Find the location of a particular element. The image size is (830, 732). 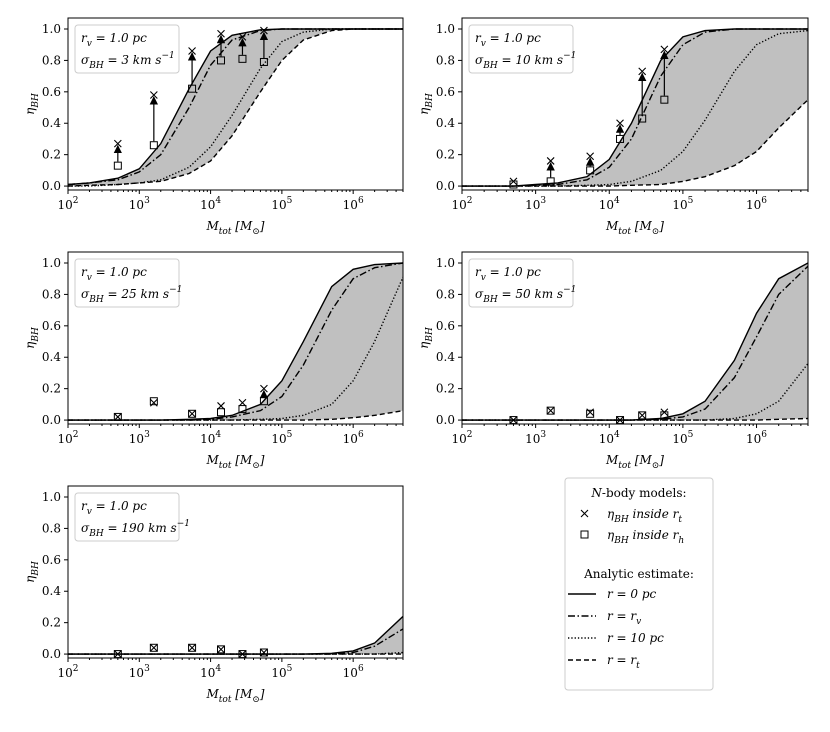

legend-square is located at coordinates (584, 534).